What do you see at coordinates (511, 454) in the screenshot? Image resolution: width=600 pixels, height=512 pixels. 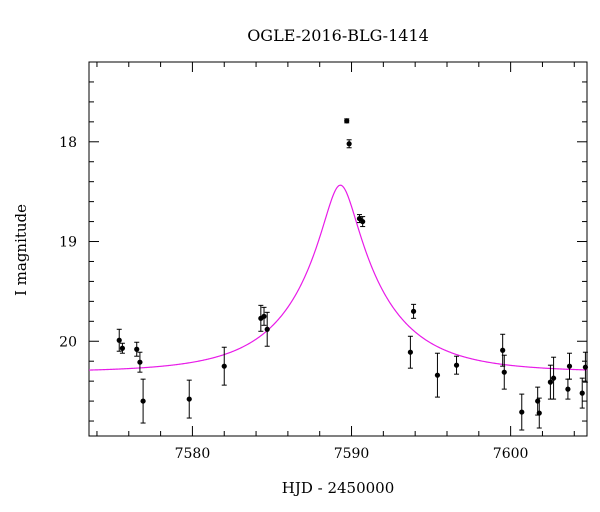 I see `x-tick-label: 7600` at bounding box center [511, 454].